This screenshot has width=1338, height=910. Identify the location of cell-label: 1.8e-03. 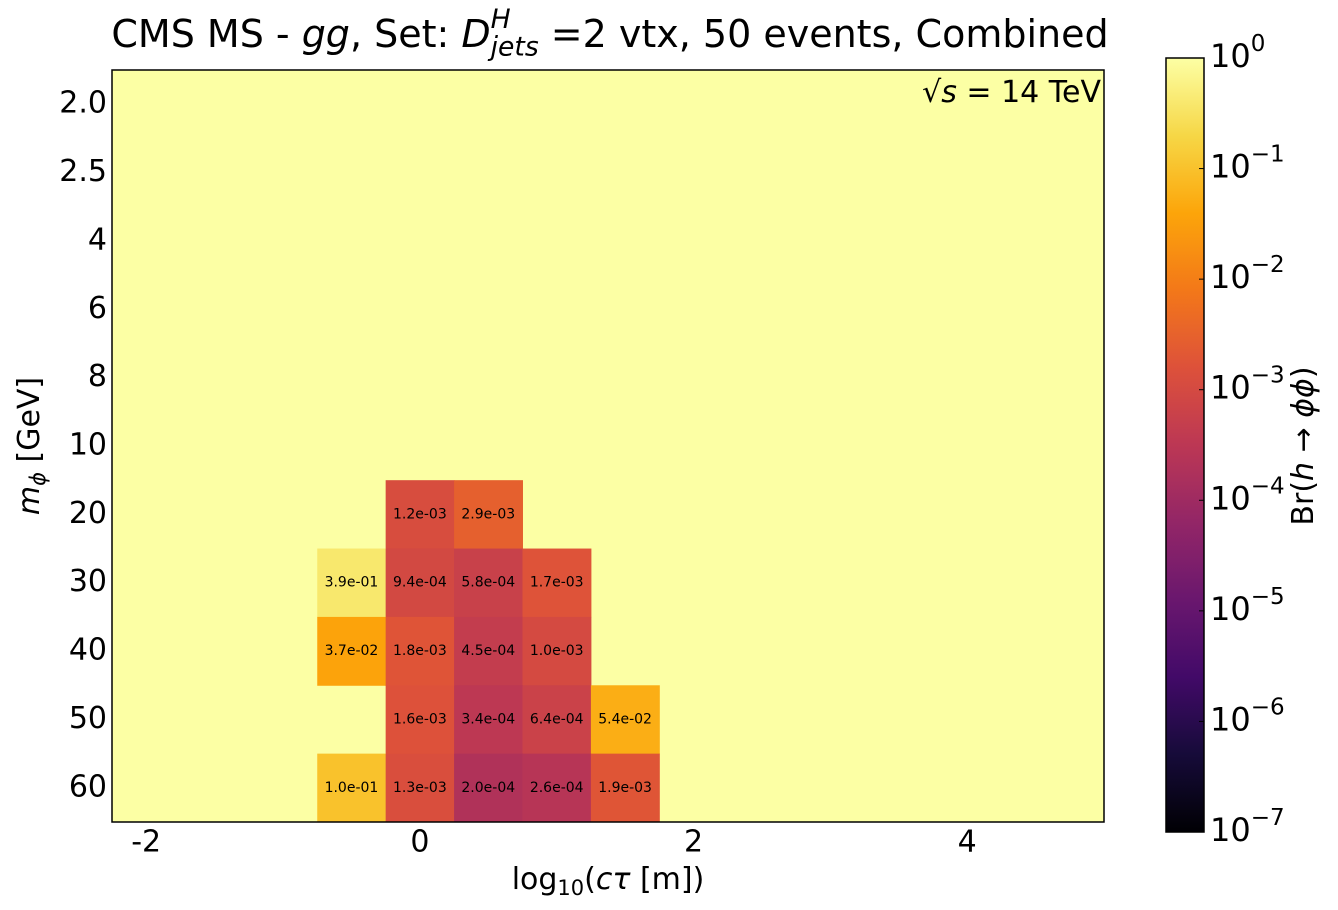
(420, 651).